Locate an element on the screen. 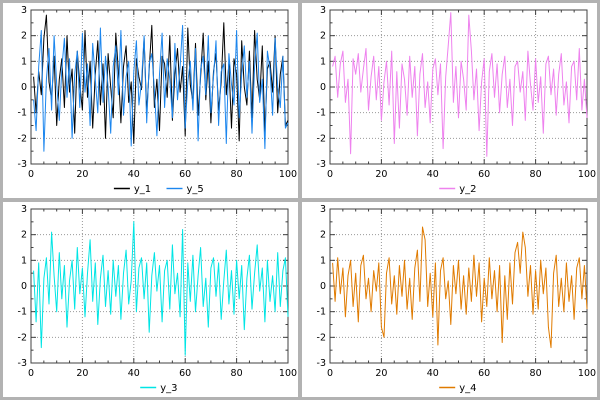 Image resolution: width=600 pixels, height=400 pixels. legend-label: y_1 is located at coordinates (142, 189).